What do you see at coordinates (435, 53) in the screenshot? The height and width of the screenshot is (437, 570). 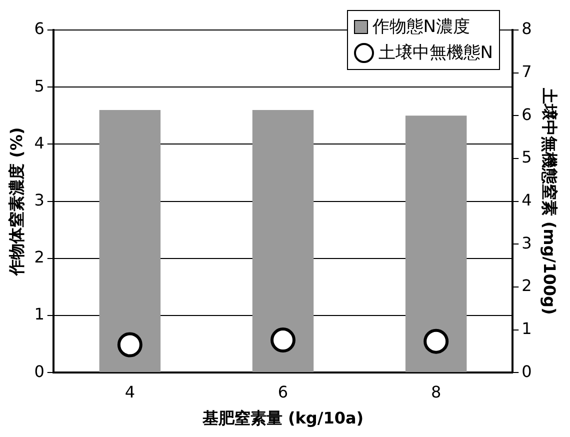 I see `legend-label: 土壌中無機態N` at bounding box center [435, 53].